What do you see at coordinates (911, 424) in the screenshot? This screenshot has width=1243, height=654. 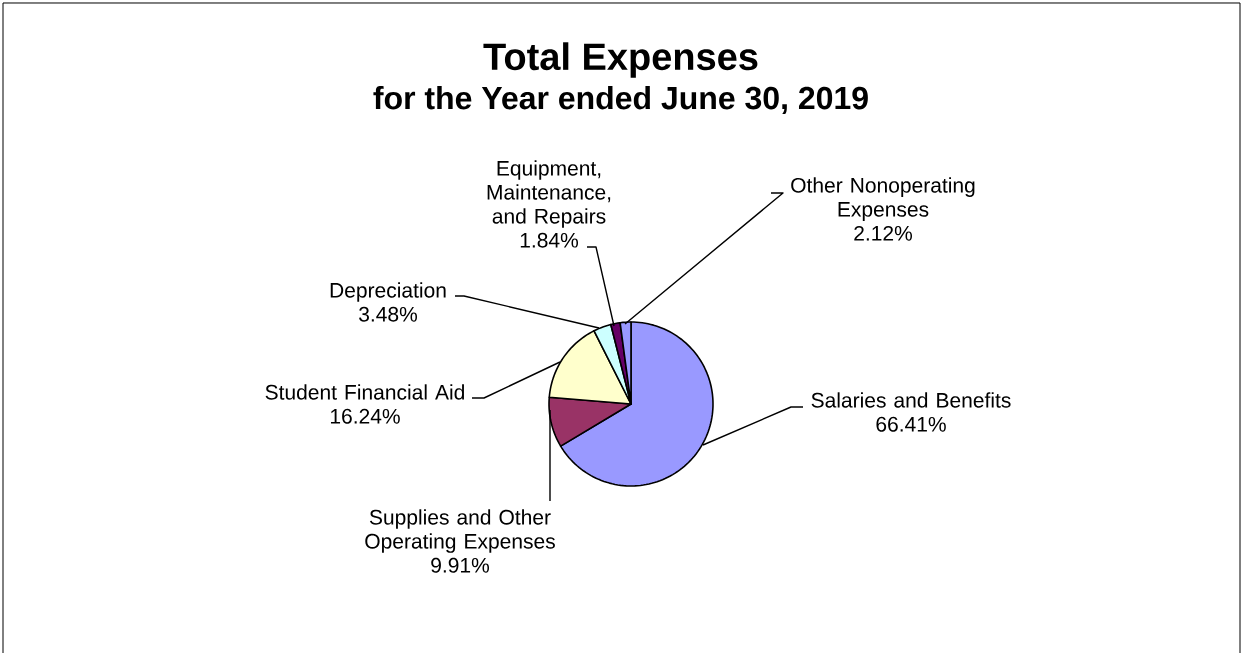 I see `data-label: 66.41%` at bounding box center [911, 424].